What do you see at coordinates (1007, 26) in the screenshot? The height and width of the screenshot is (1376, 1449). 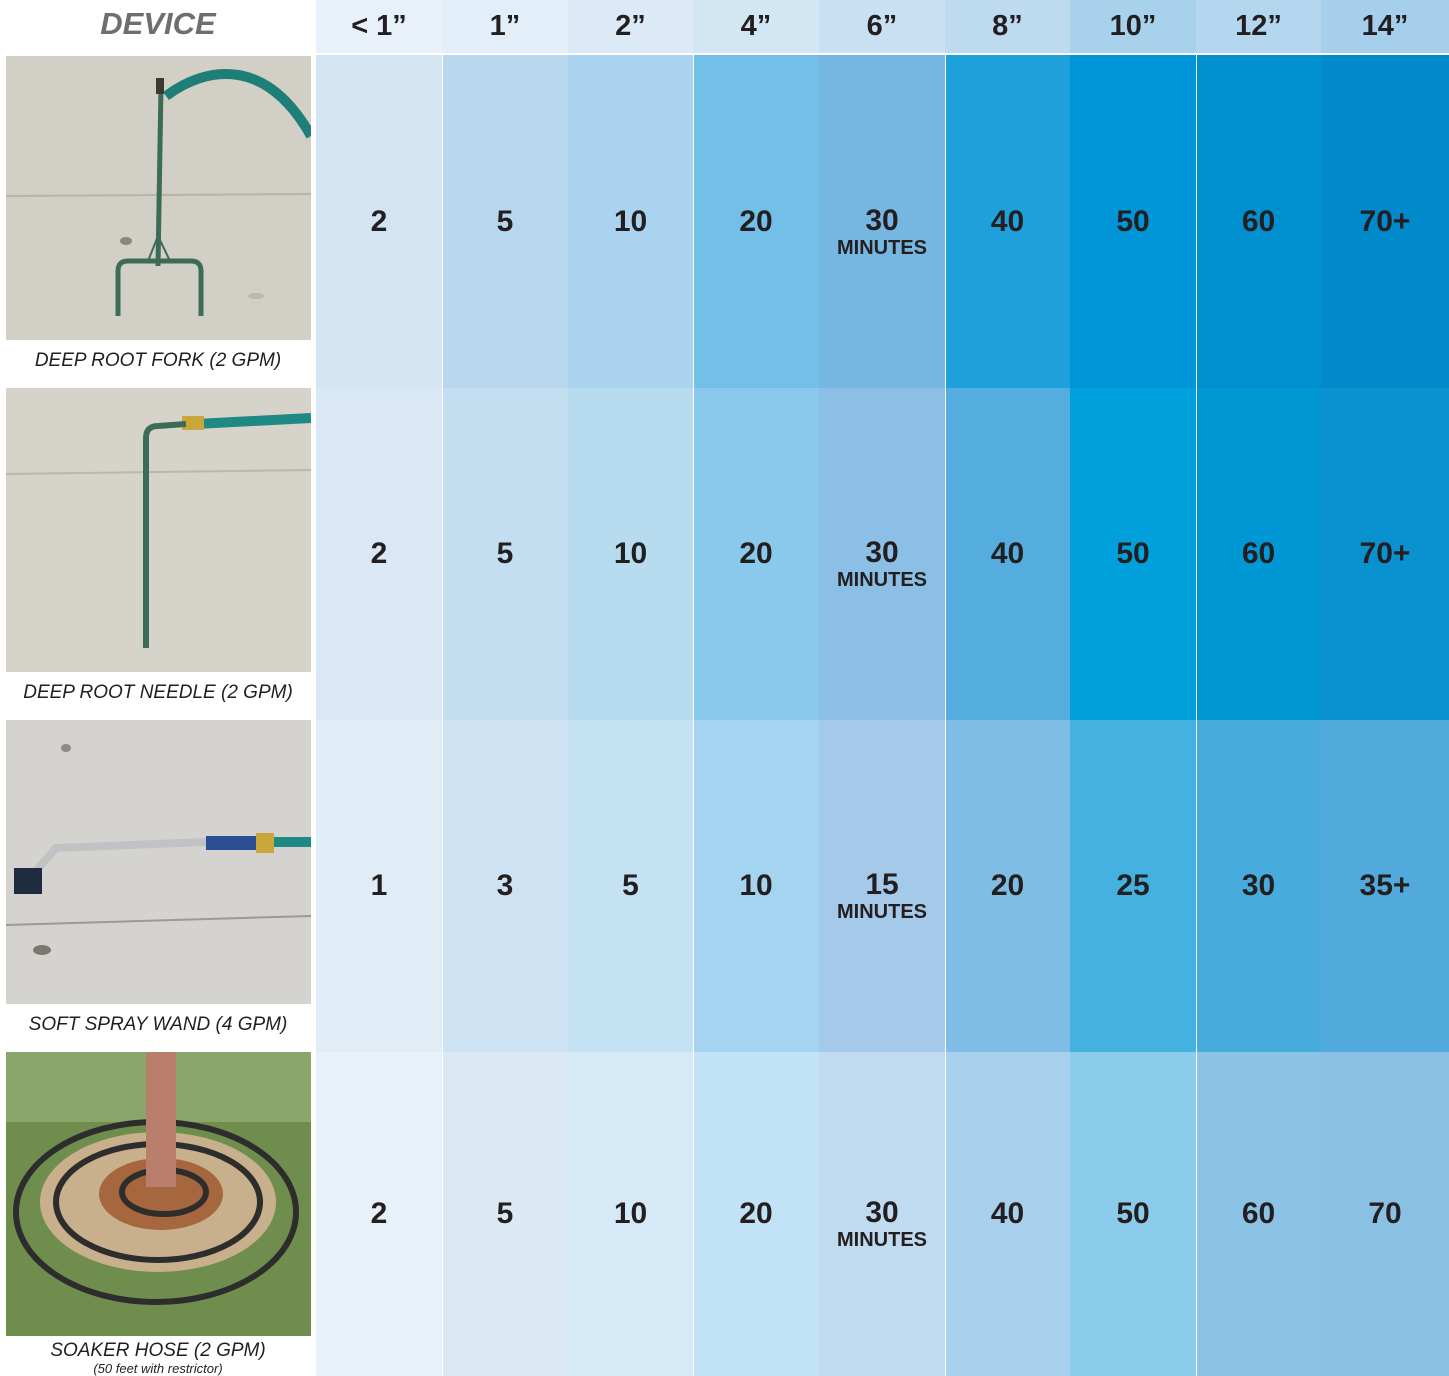 I see `column-header: 8”` at bounding box center [1007, 26].